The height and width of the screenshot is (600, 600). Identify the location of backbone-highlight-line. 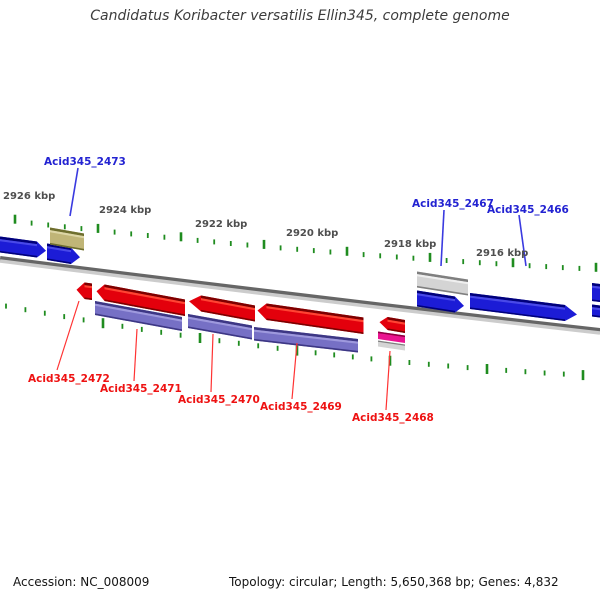
(300, 297).